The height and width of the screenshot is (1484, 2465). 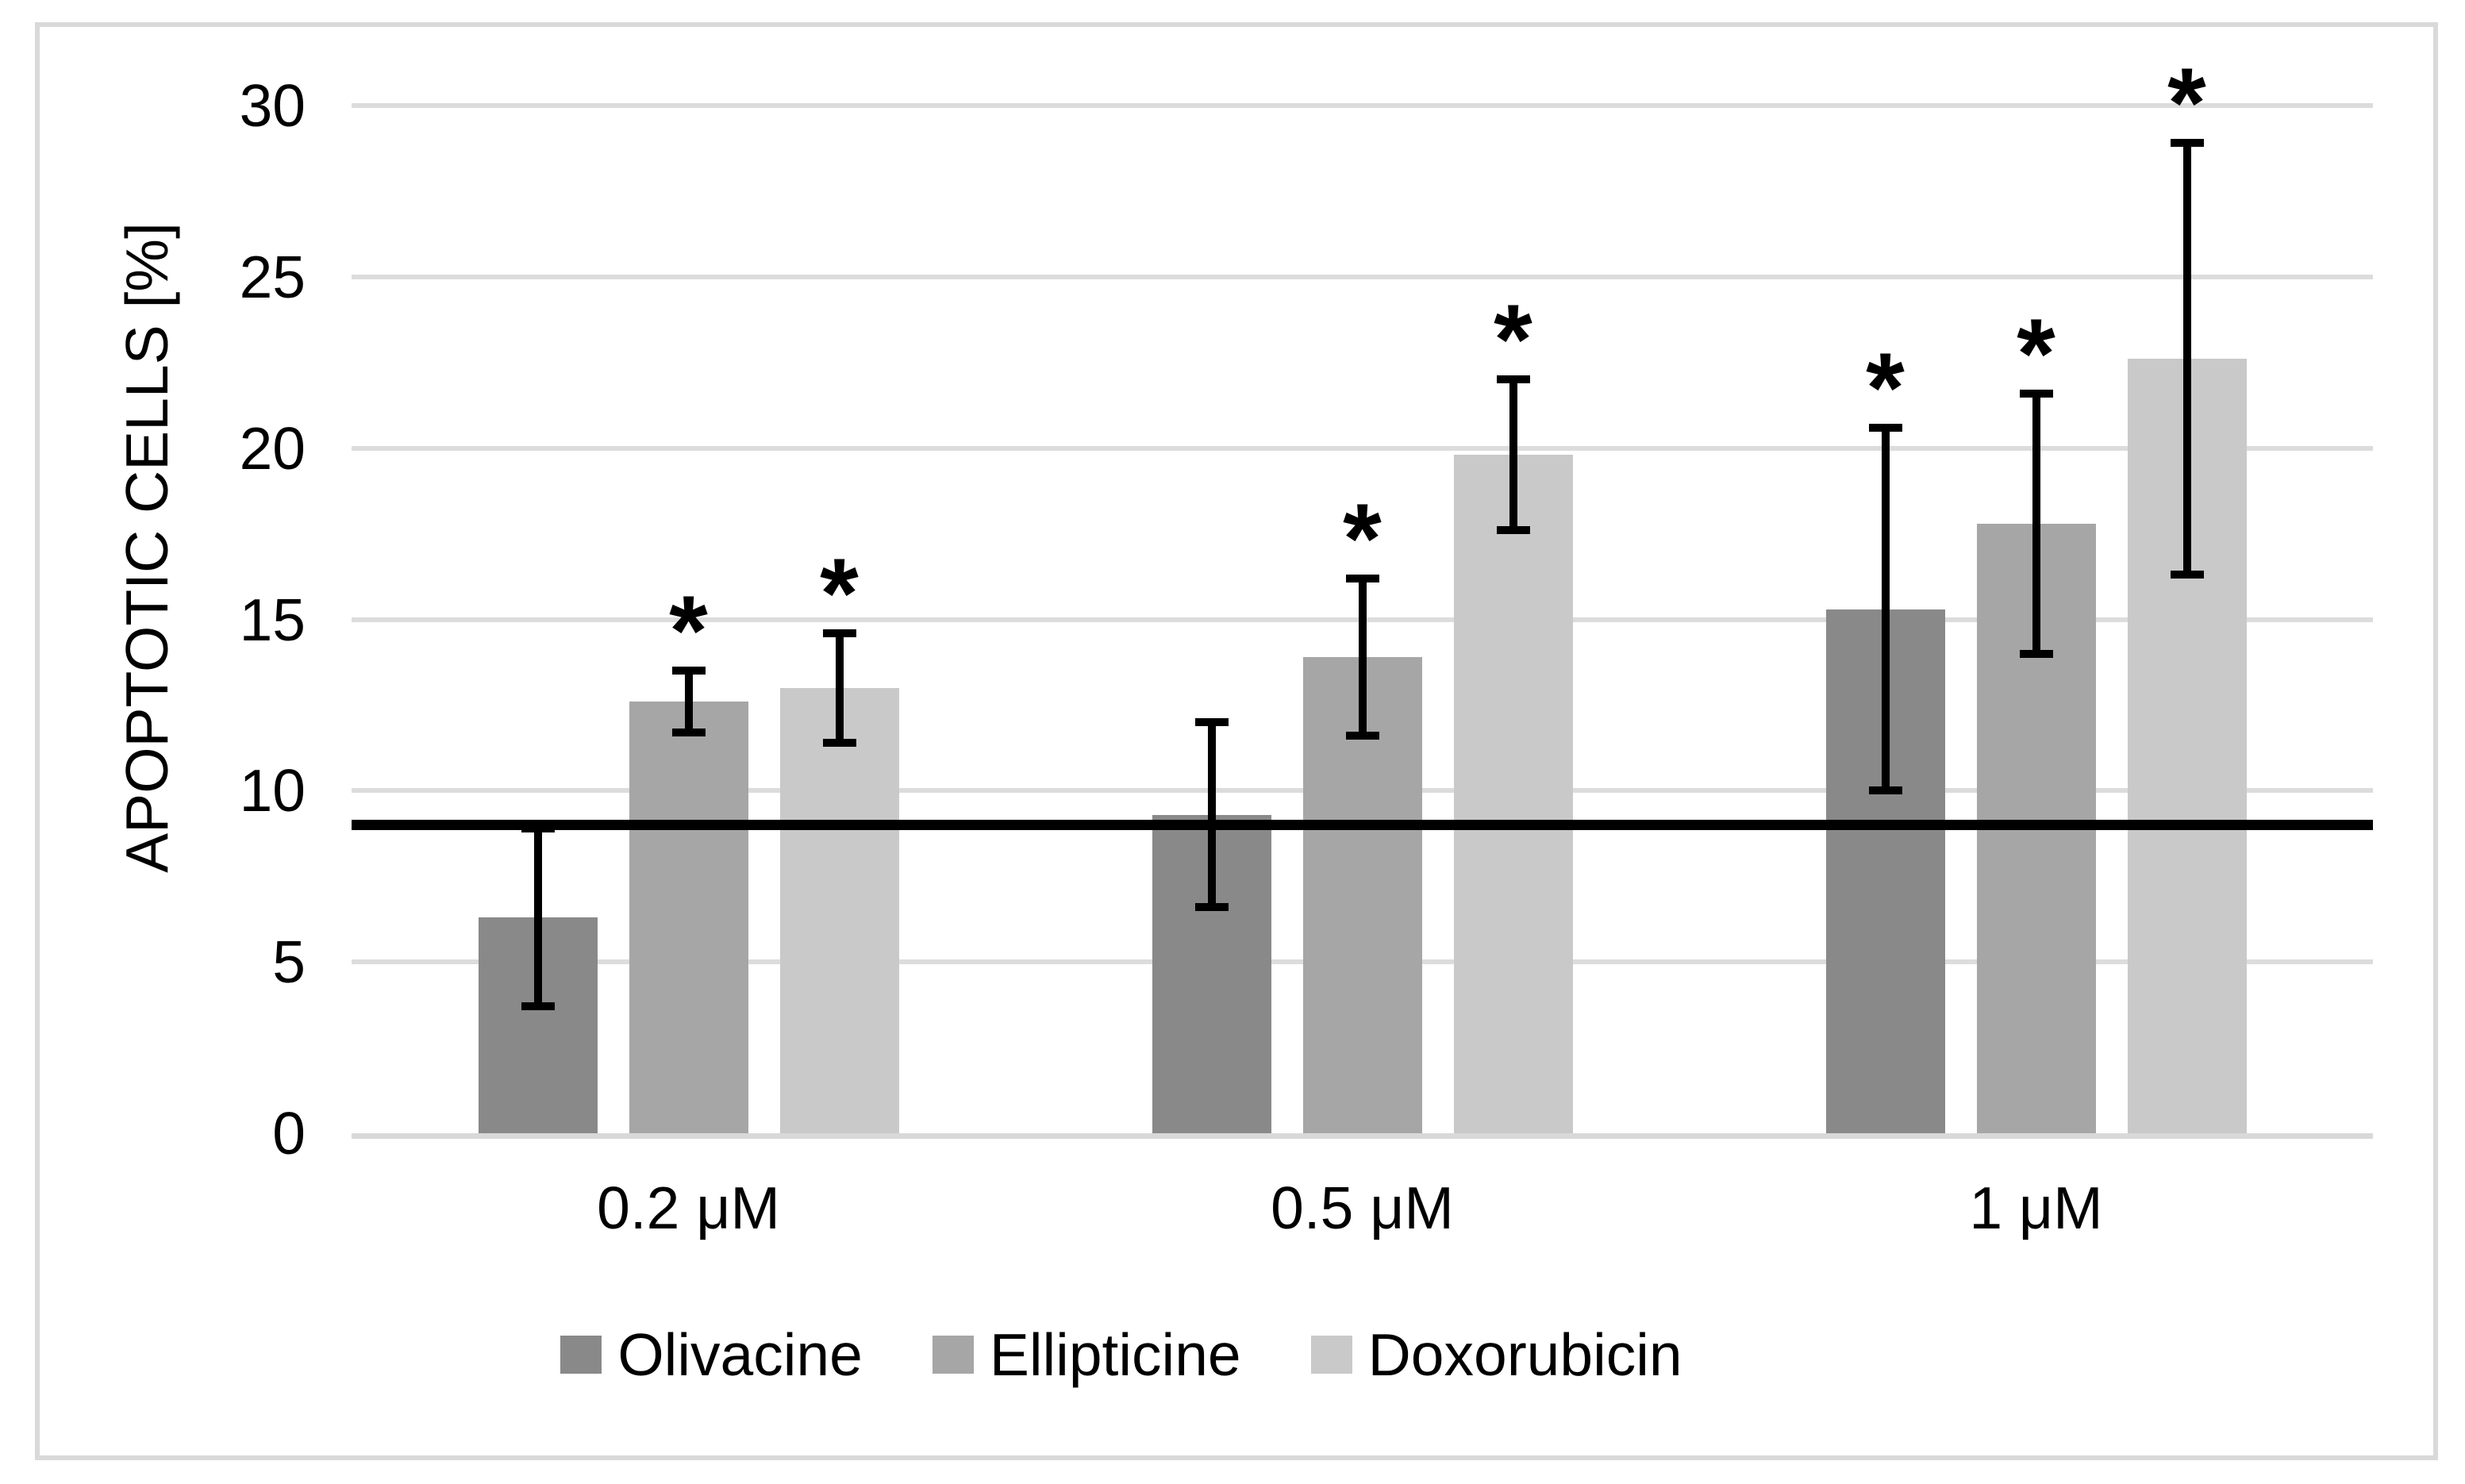 What do you see at coordinates (272, 105) in the screenshot?
I see `y-tick-label: 30` at bounding box center [272, 105].